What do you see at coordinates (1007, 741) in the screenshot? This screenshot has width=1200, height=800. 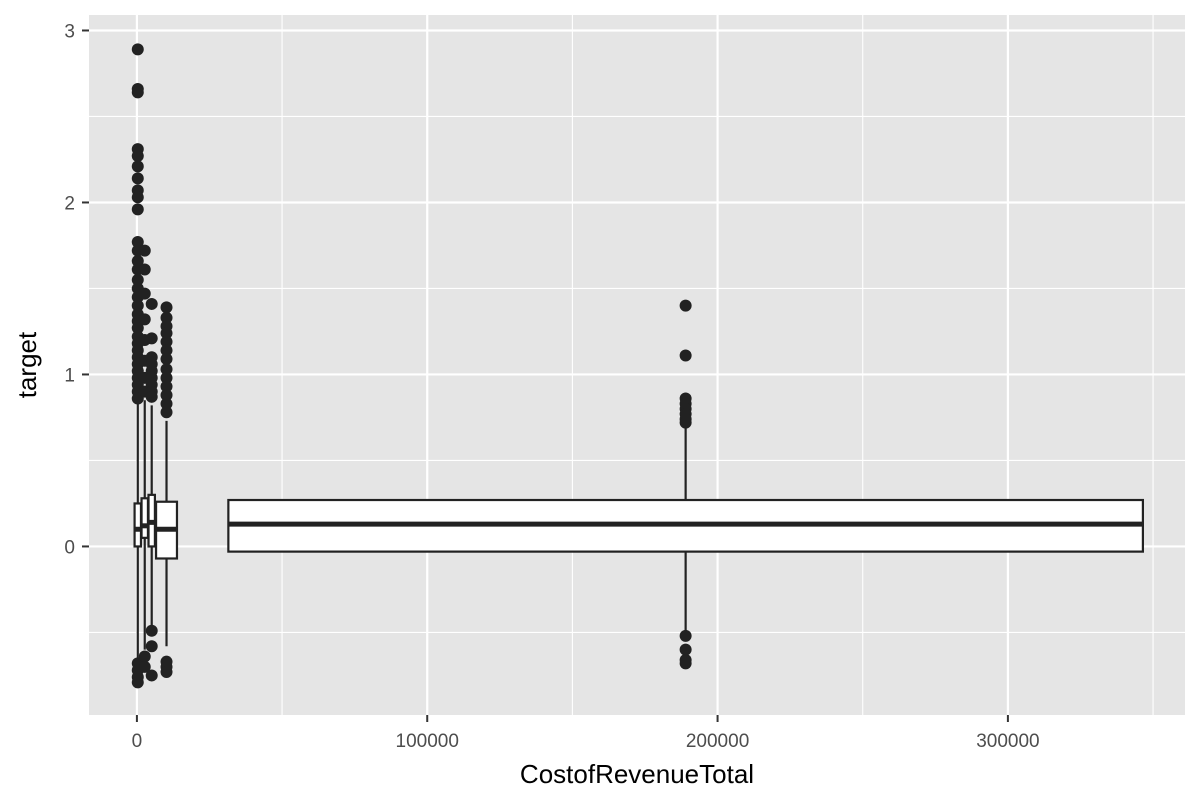 I see `x-tick-label: 300000` at bounding box center [1007, 741].